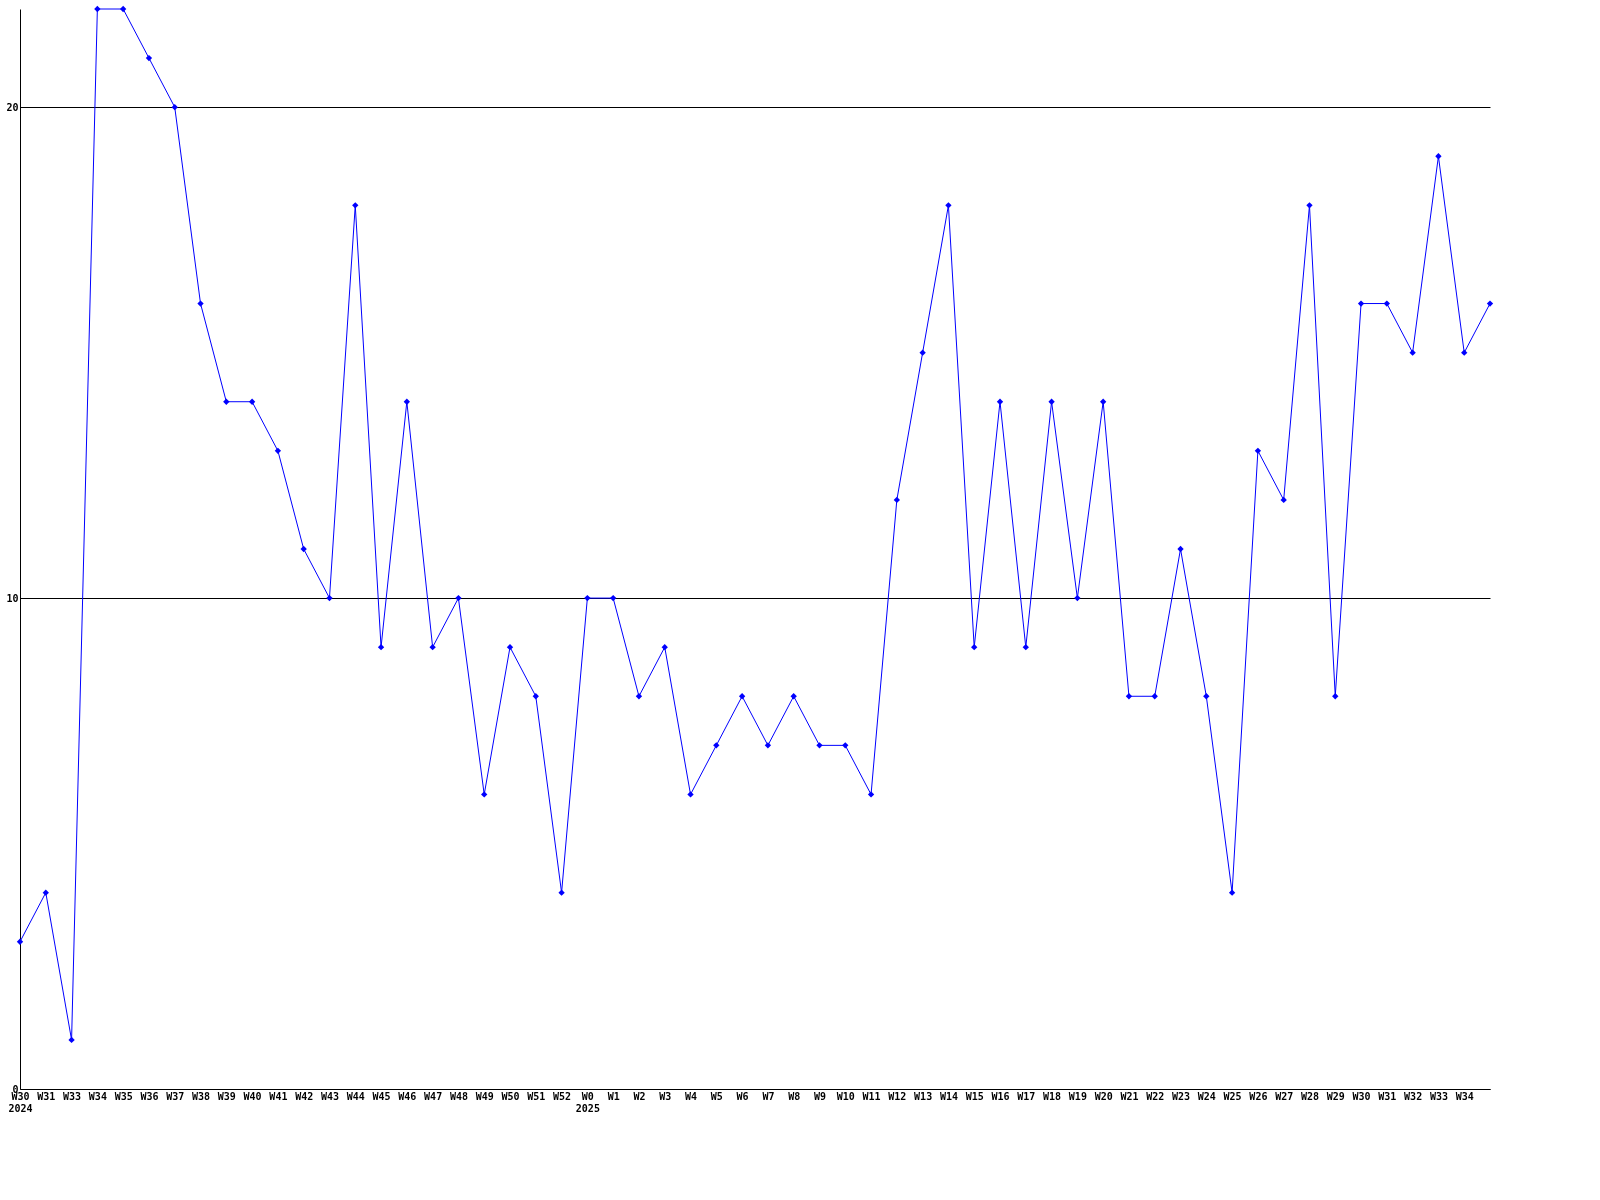 The height and width of the screenshot is (1200, 1600). Describe the element at coordinates (948, 1096) in the screenshot. I see `x-tick-label: W14` at that location.